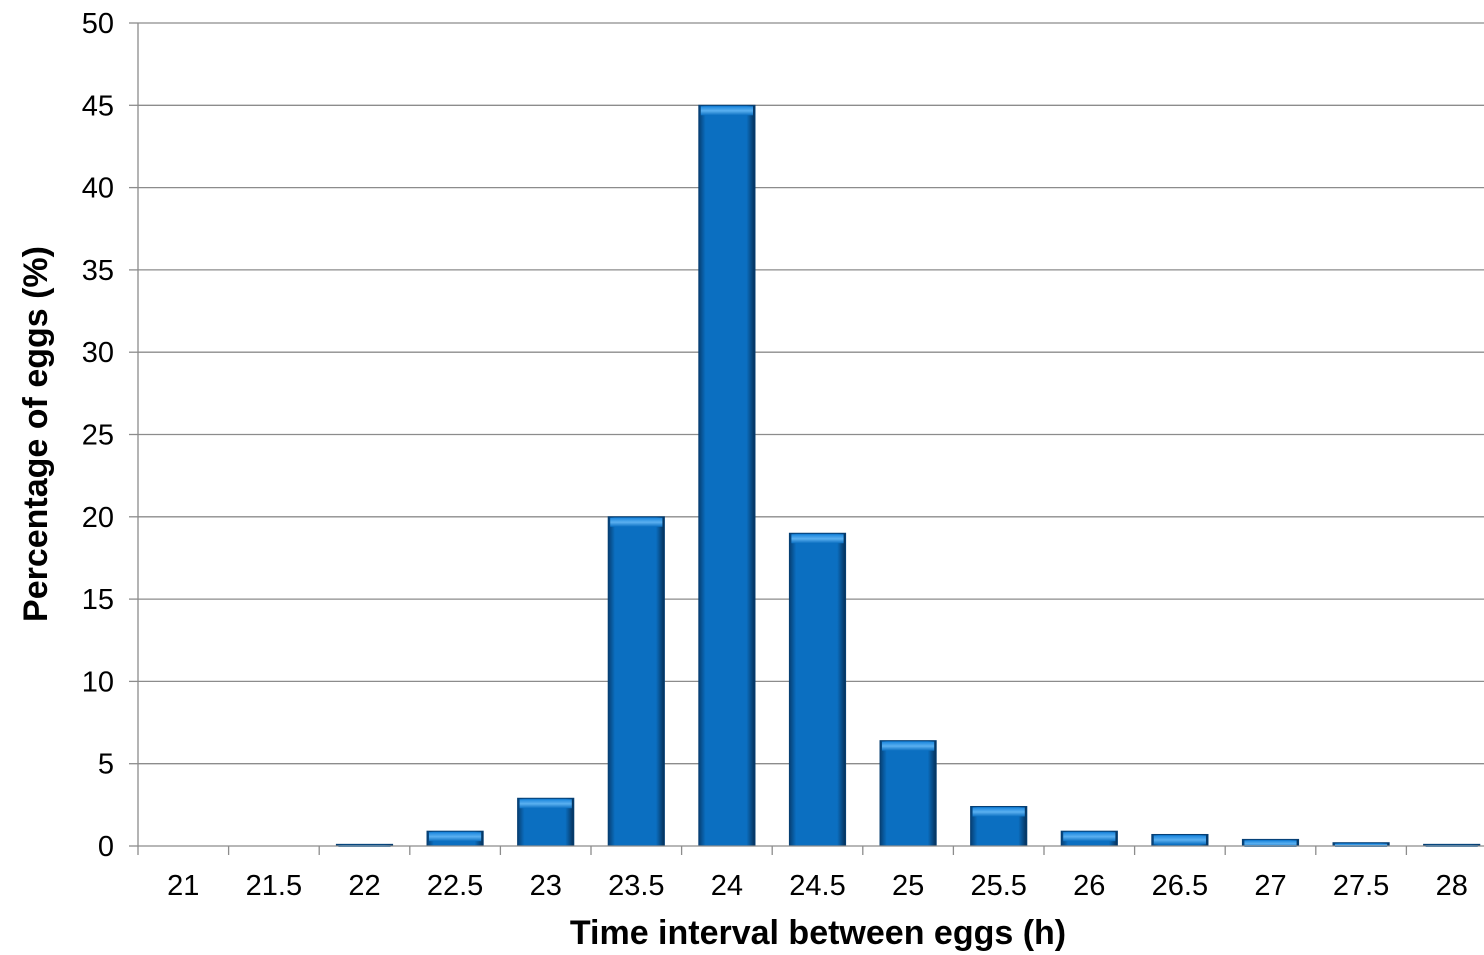 The image size is (1484, 955). Describe the element at coordinates (98, 189) in the screenshot. I see `y-tick-label: 40` at that location.